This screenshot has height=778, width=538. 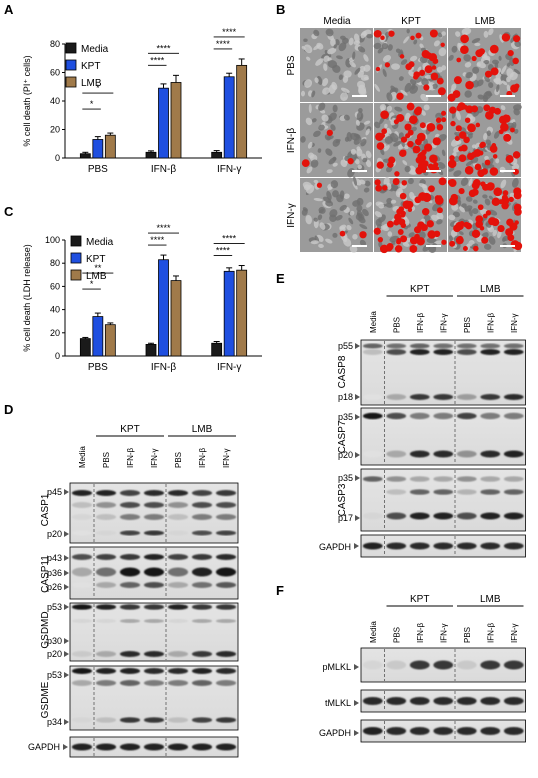 What do you see at coordinates (54, 607) in the screenshot?
I see `mw-marker: p53` at bounding box center [54, 607].